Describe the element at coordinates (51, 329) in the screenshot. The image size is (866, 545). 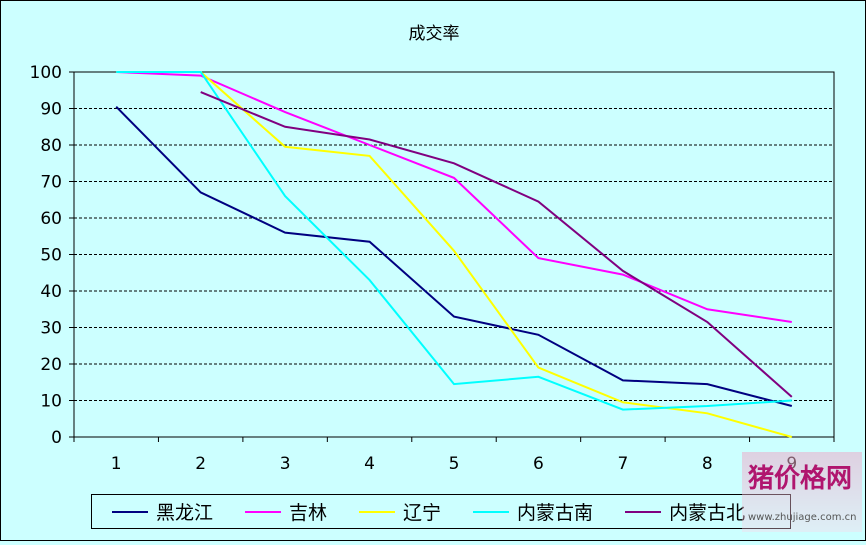
I see `y-tick-label: 30` at that location.